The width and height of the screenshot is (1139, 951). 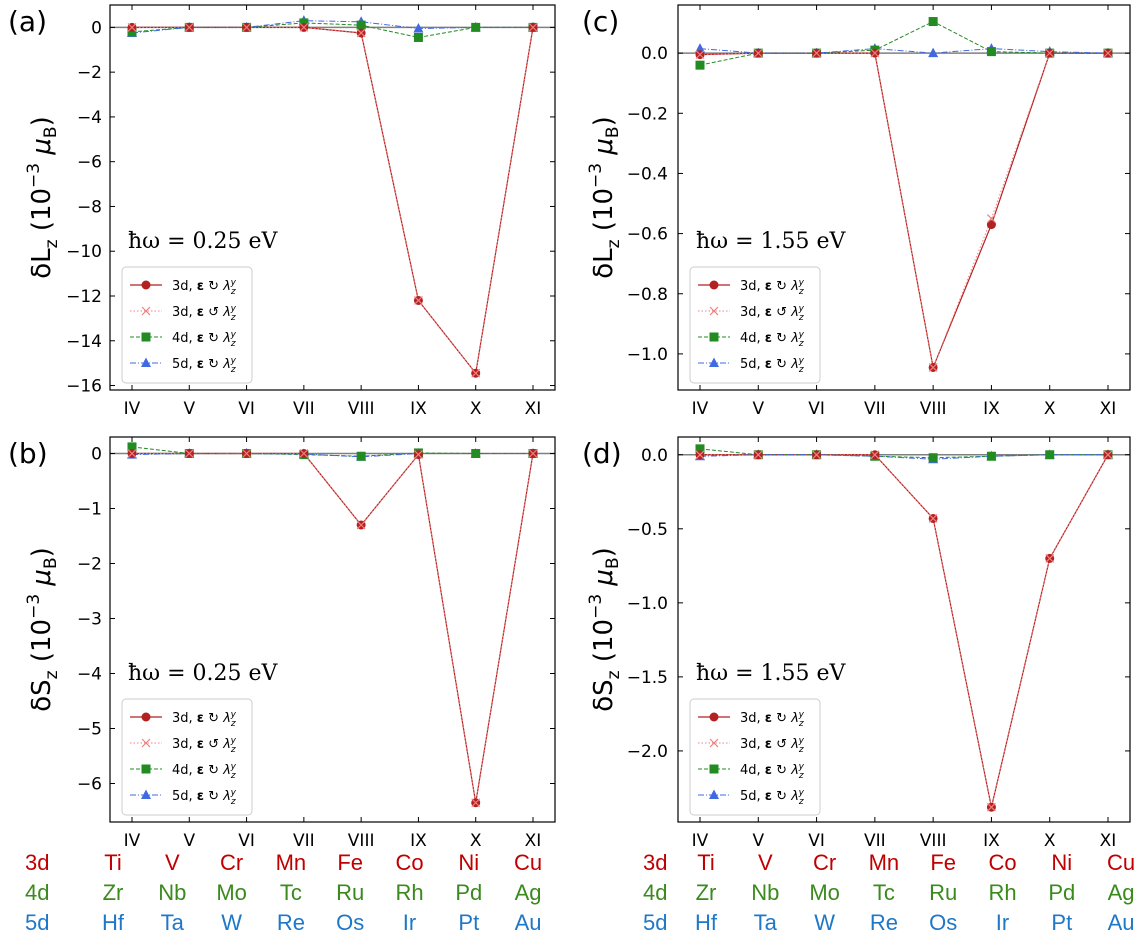 I want to click on element-symbol: Au, so click(x=528, y=922).